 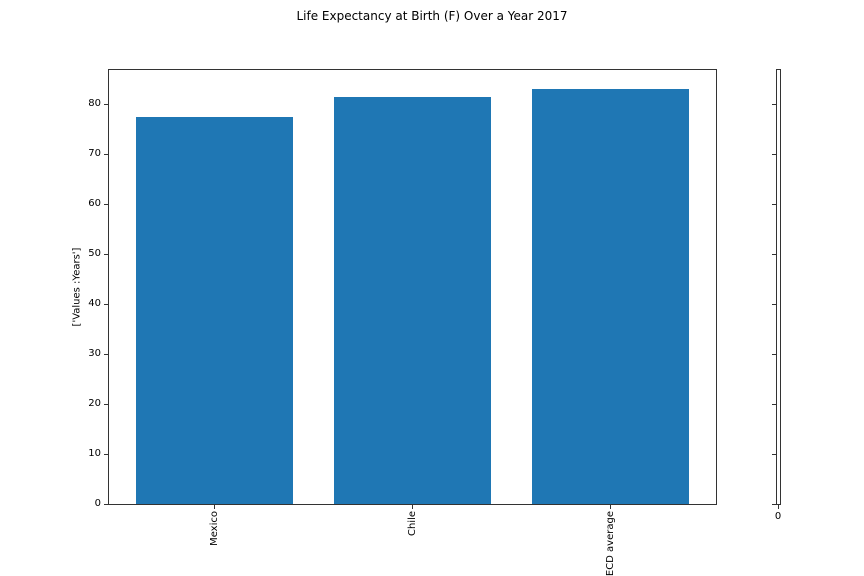 I want to click on x-tick-label: Mexico, so click(x=214, y=528).